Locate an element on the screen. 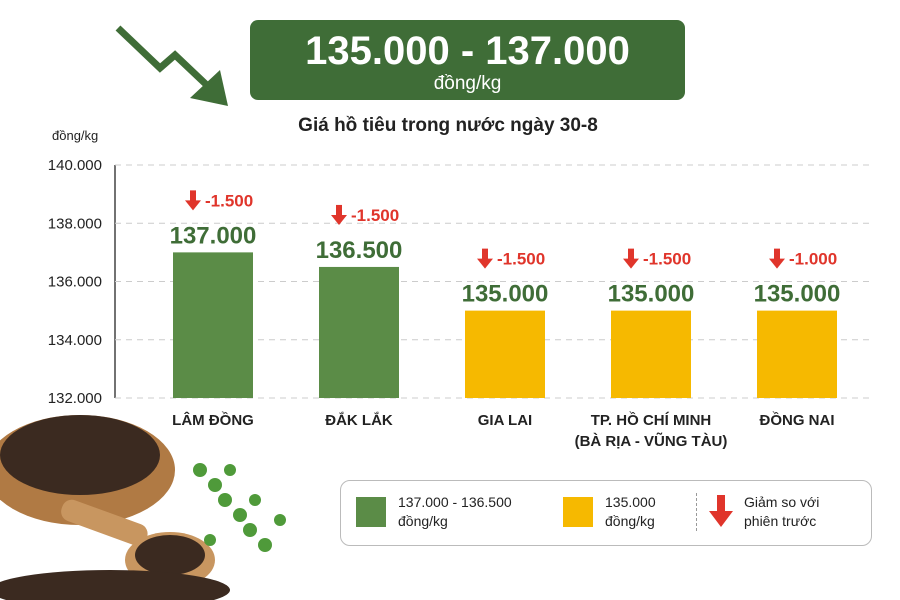 The image size is (900, 600). y-tick-label: 136.000 is located at coordinates (75, 282).